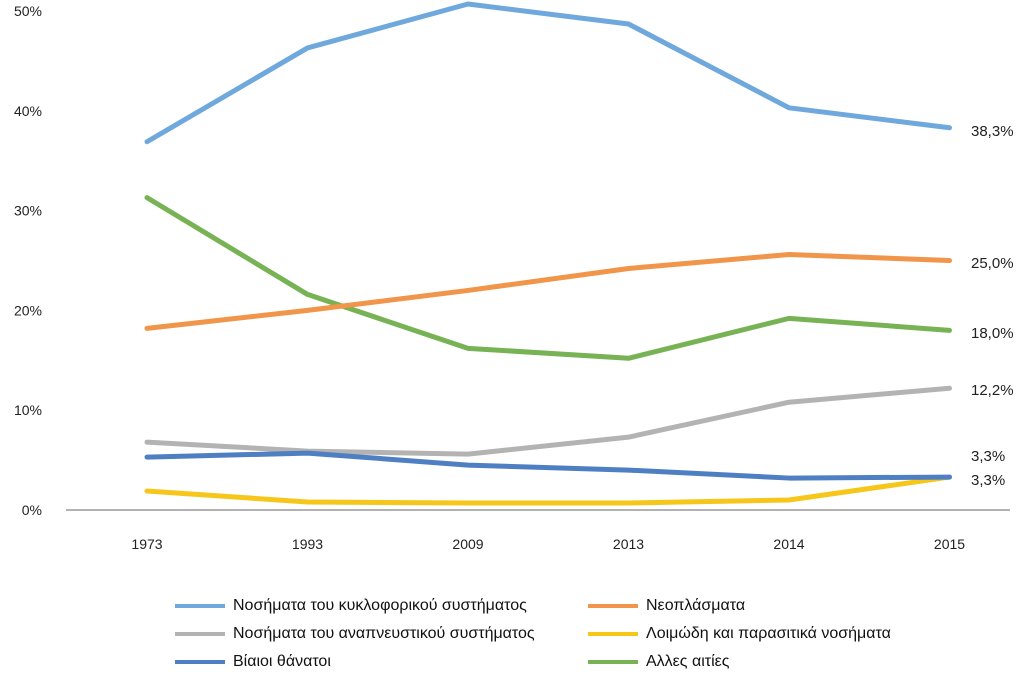 The width and height of the screenshot is (1024, 678). Describe the element at coordinates (992, 390) in the screenshot. I see `end-value-label: 12,2%` at that location.